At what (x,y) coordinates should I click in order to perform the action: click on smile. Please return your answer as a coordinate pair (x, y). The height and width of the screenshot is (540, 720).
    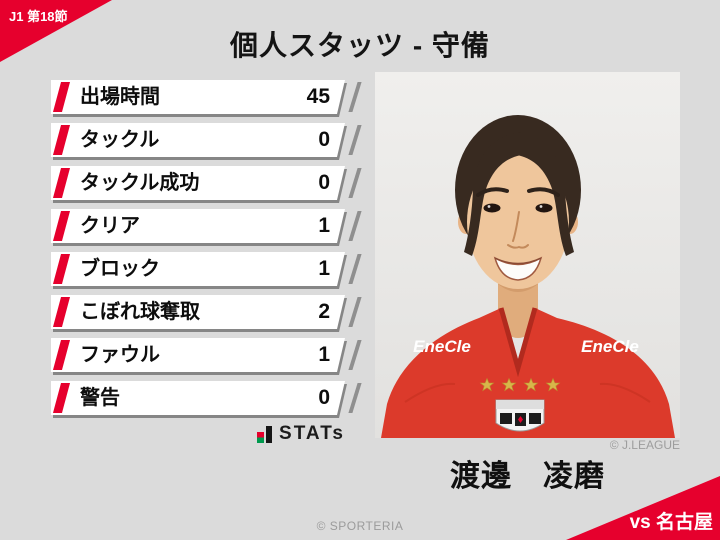
    Looking at the image, I should click on (518, 268).